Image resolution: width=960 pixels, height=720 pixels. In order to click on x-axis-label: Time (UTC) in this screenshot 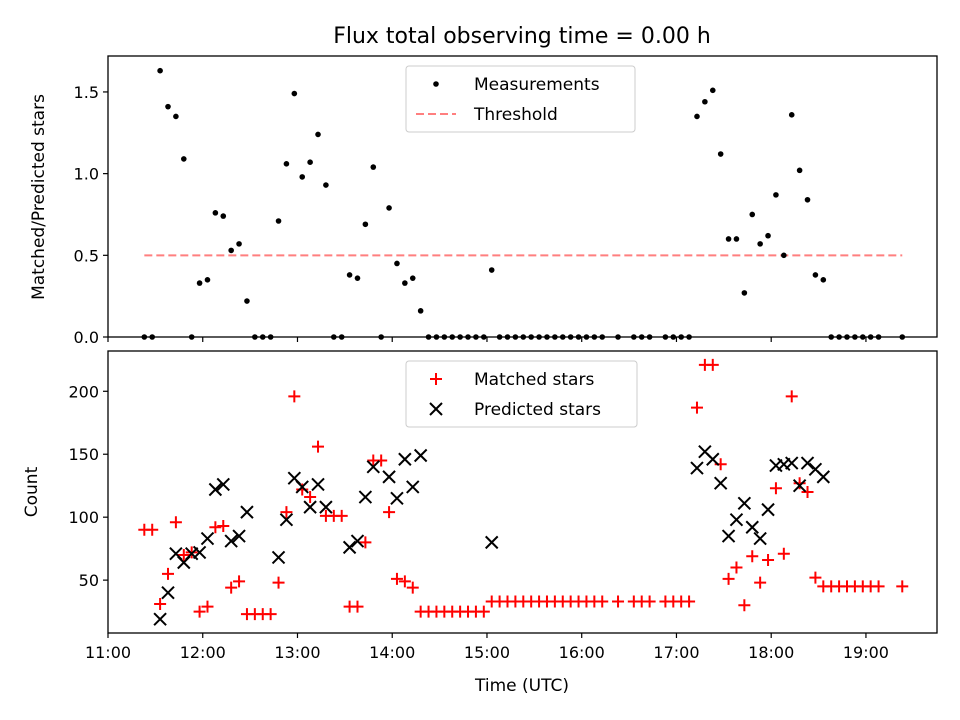, I will do `click(521, 686)`.